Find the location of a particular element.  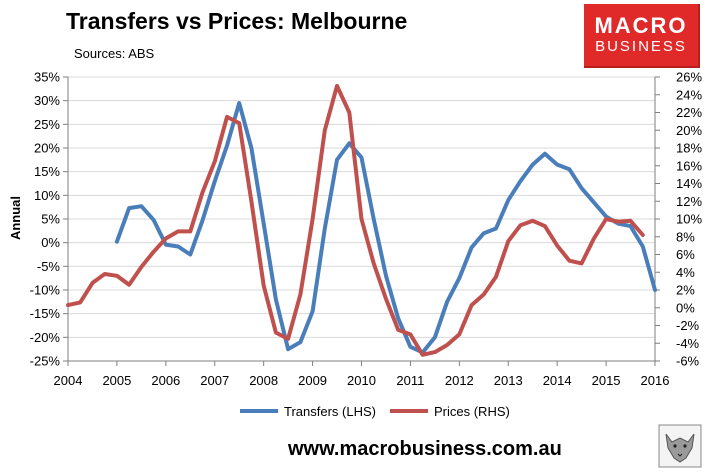

left-tick-label: 20% is located at coordinates (47, 148).